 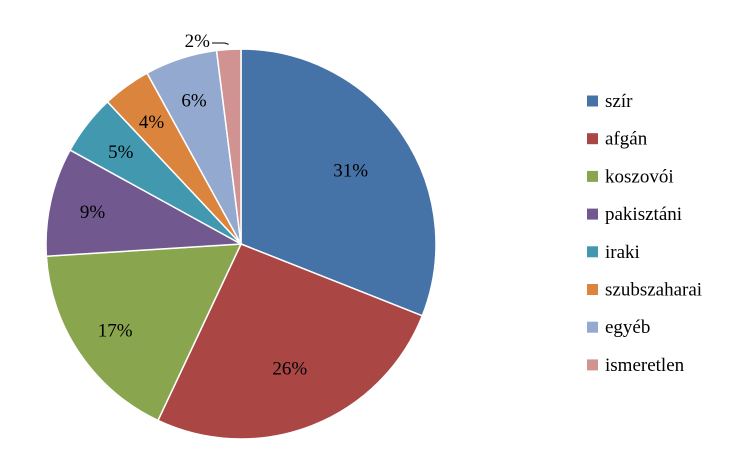 What do you see at coordinates (220, 43) in the screenshot?
I see `pie-leader-line-ismeretlen` at bounding box center [220, 43].